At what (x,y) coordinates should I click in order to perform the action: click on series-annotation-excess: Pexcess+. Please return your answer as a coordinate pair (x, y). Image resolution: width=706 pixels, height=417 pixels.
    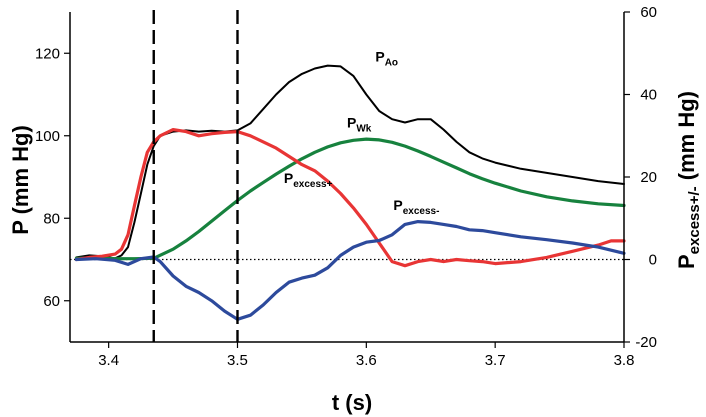
    Looking at the image, I should click on (308, 180).